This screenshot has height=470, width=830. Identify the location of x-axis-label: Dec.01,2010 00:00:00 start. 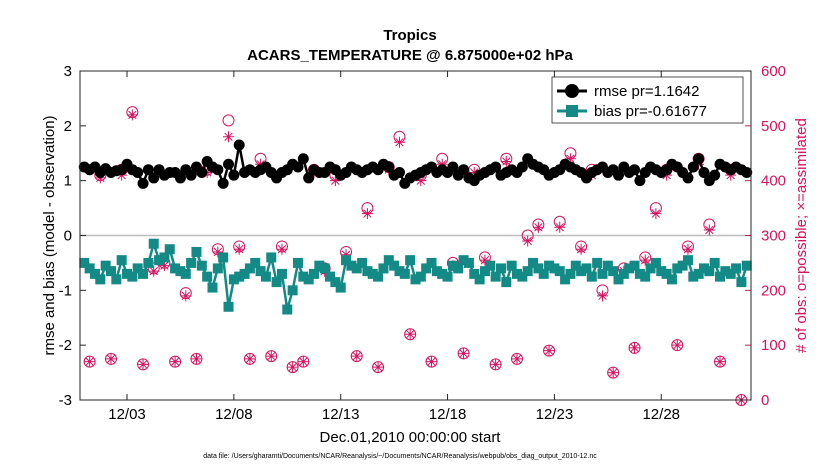
(411, 437).